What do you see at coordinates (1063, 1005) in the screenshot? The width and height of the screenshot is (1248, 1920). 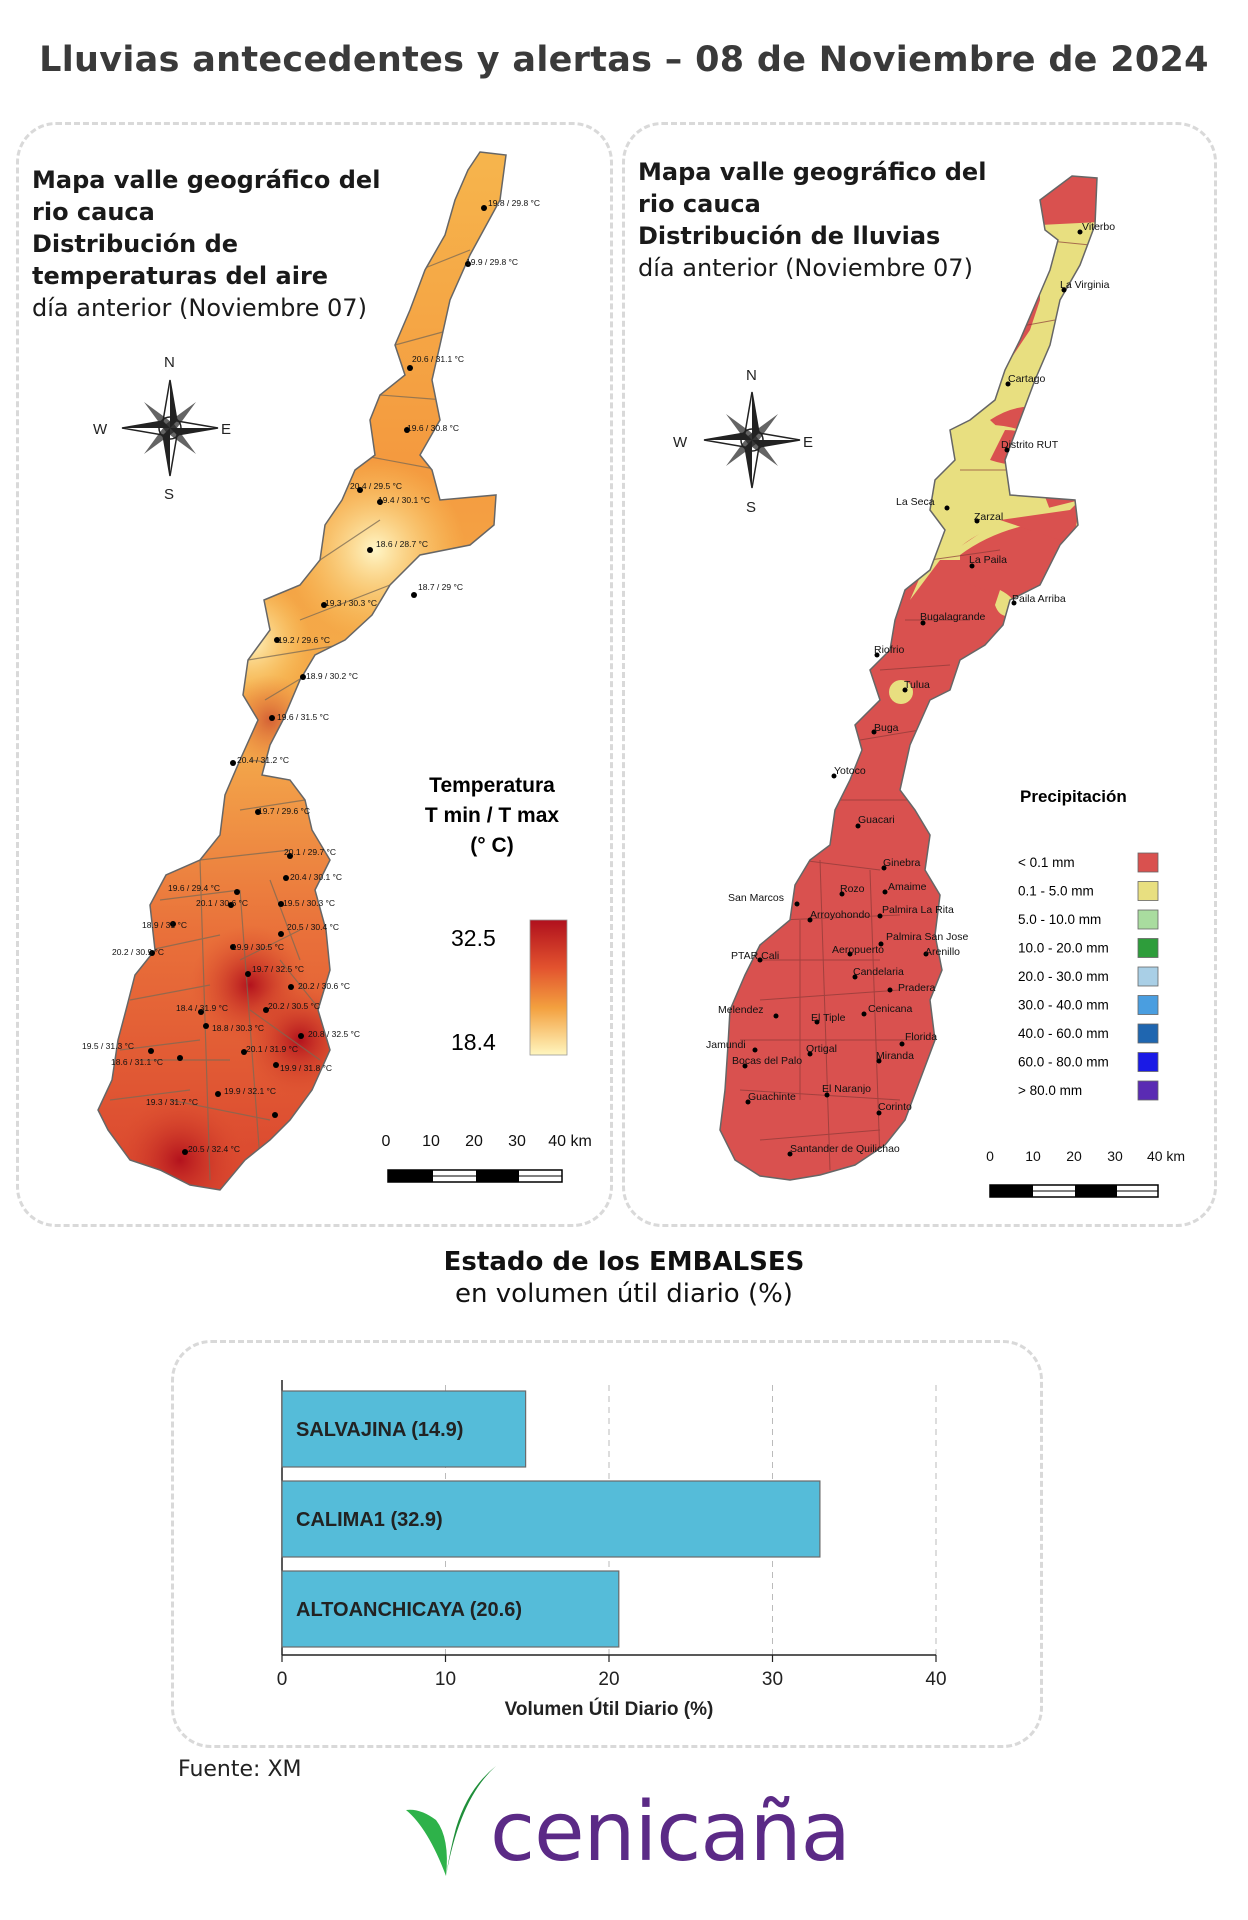 I see `rain-legend-label: 30.0 - 40.0 mm` at bounding box center [1063, 1005].